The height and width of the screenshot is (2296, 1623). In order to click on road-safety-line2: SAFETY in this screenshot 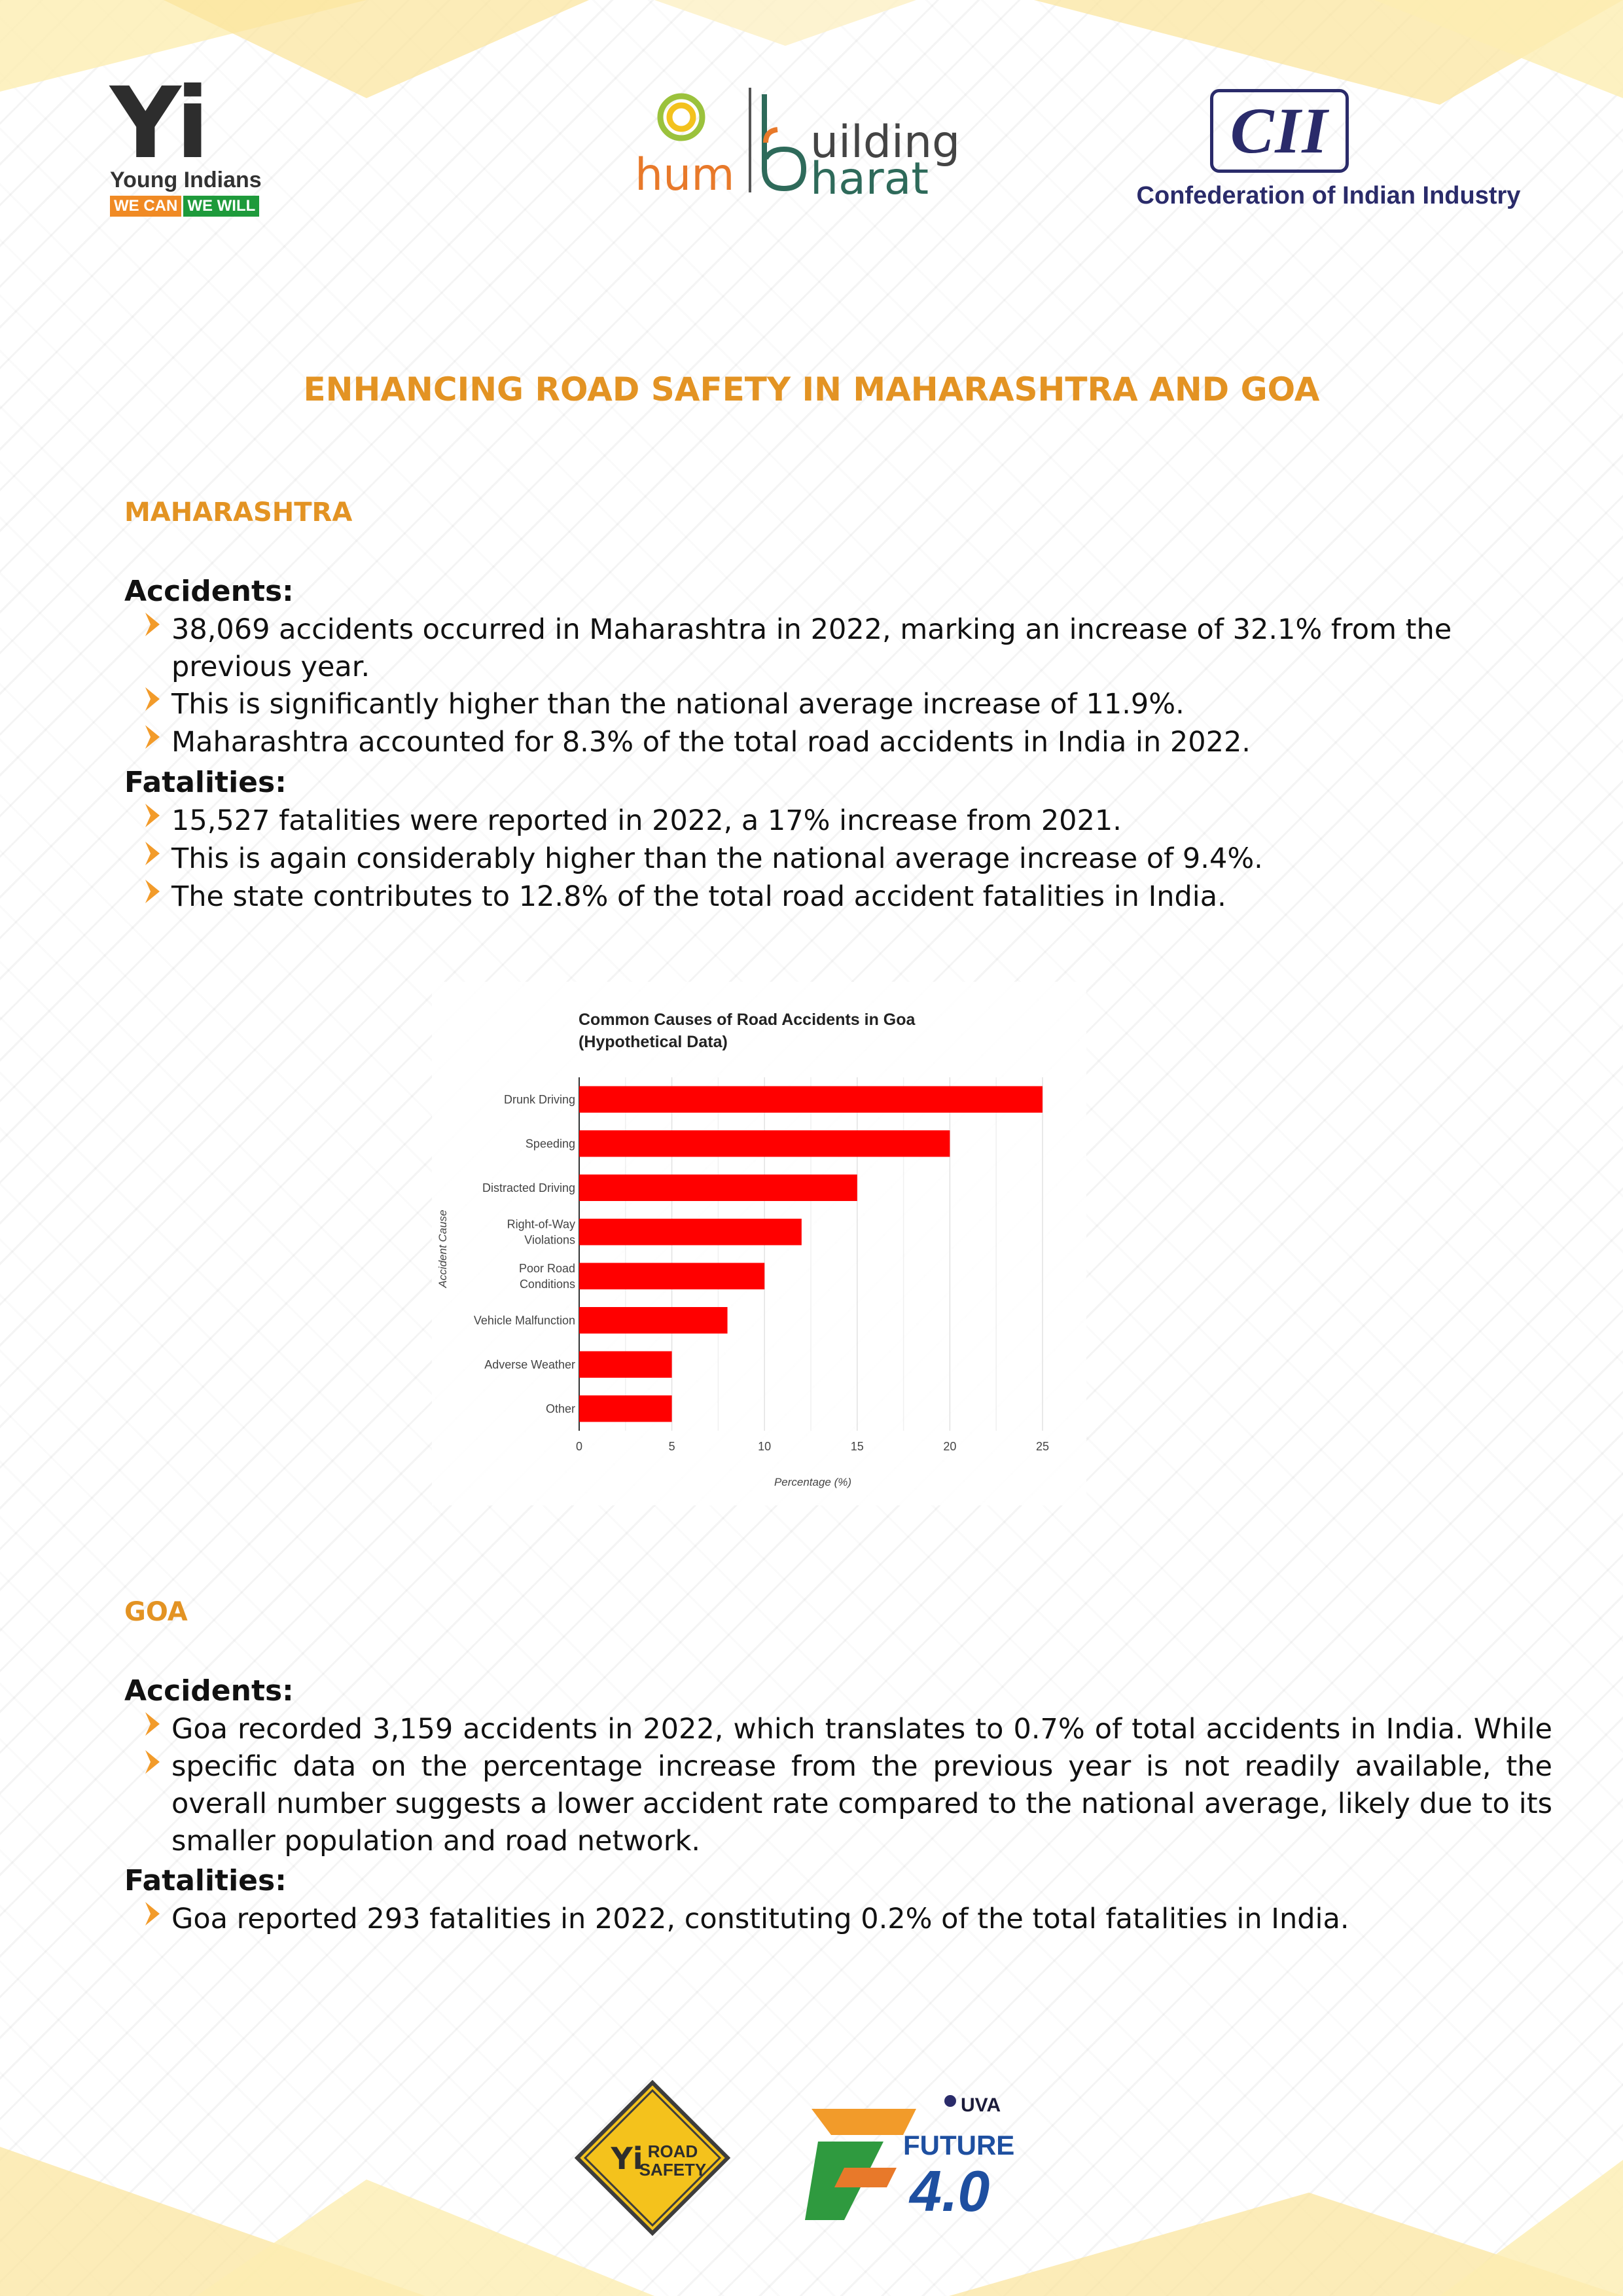, I will do `click(673, 2169)`.